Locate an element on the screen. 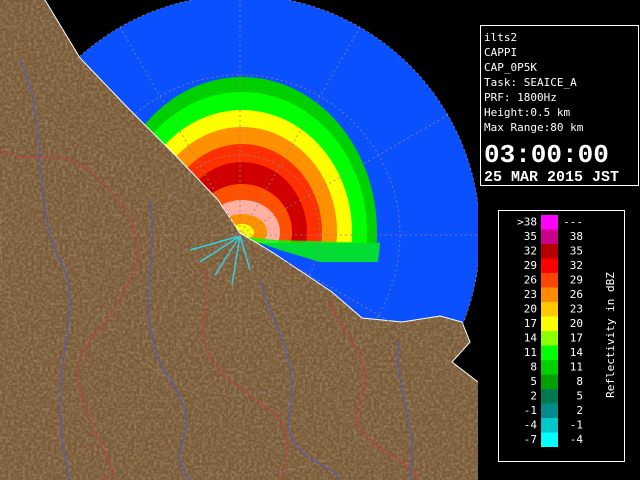  info-panel is located at coordinates (559, 105).